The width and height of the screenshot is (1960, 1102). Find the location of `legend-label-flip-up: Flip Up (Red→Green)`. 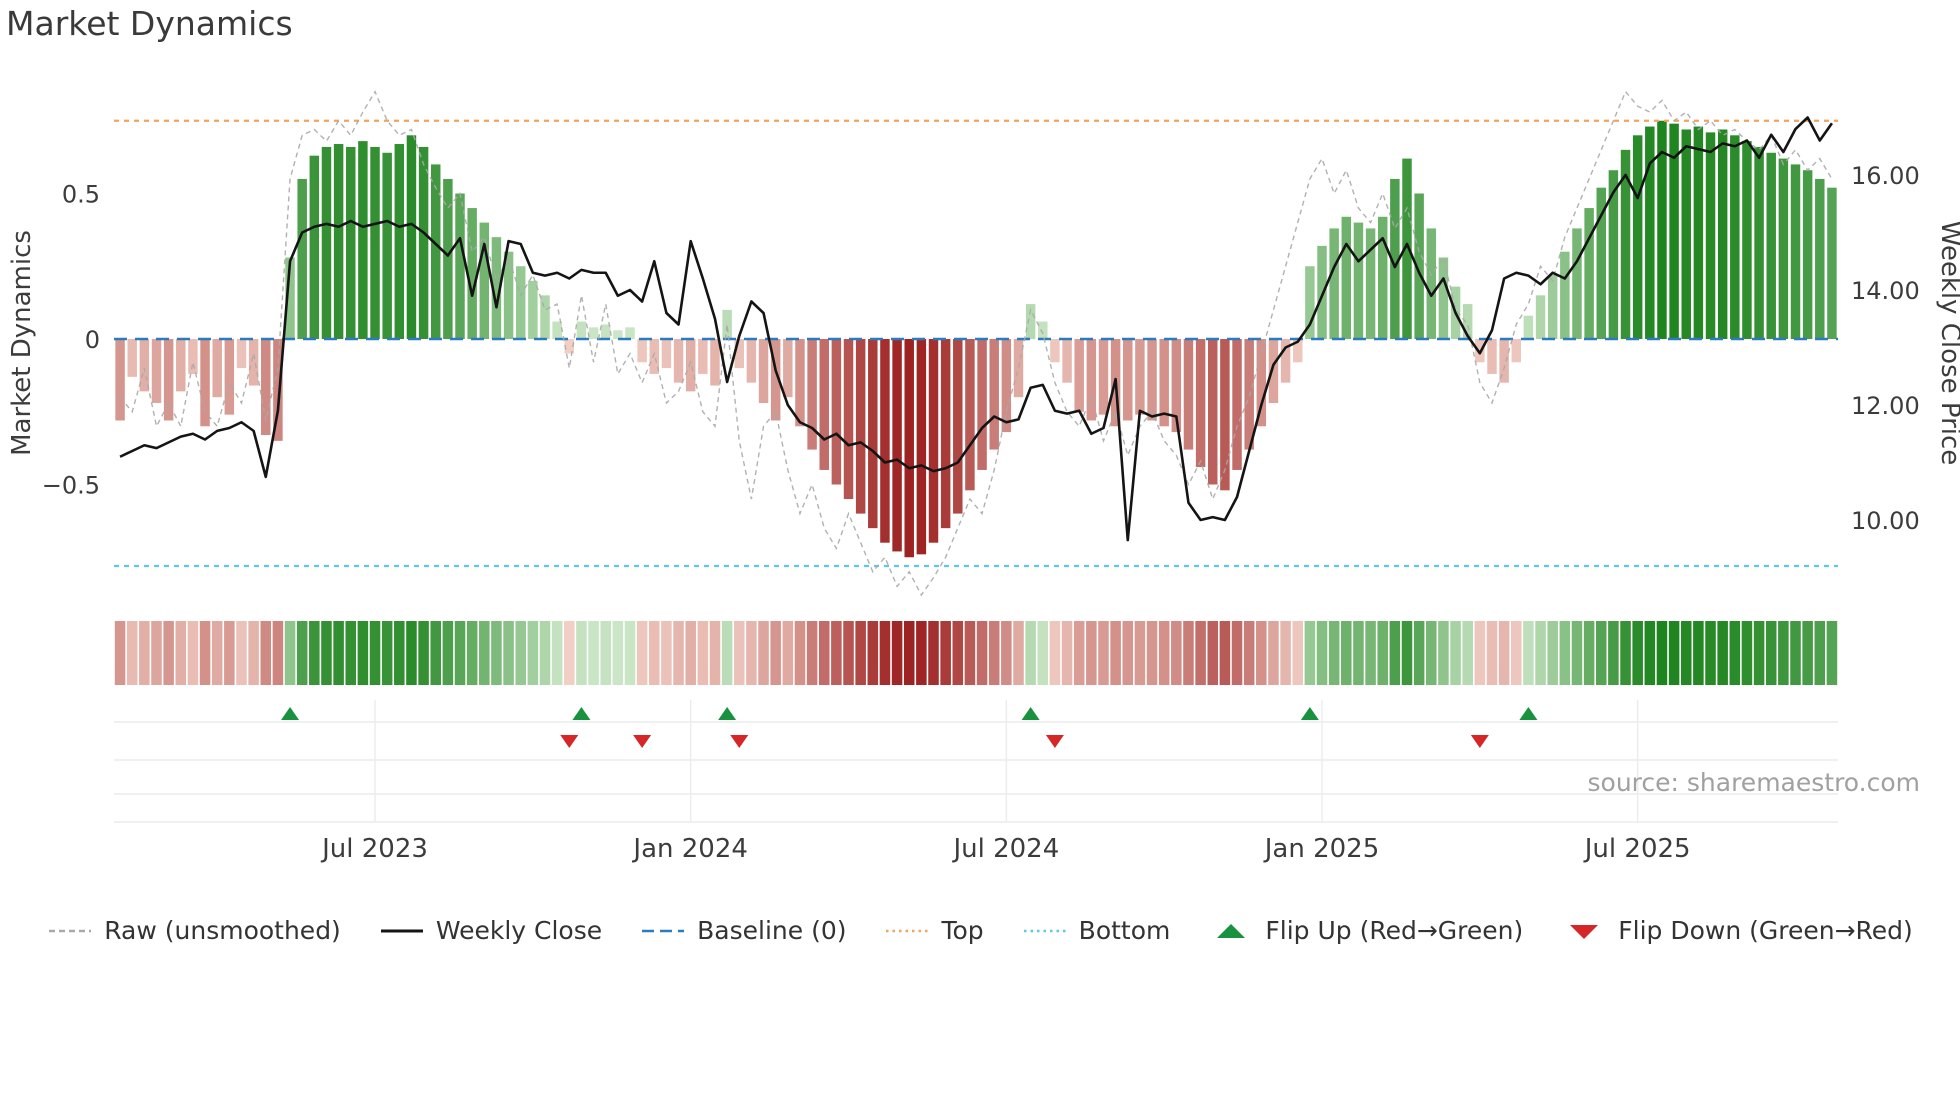

legend-label-flip-up: Flip Up (Red→Green) is located at coordinates (1394, 930).